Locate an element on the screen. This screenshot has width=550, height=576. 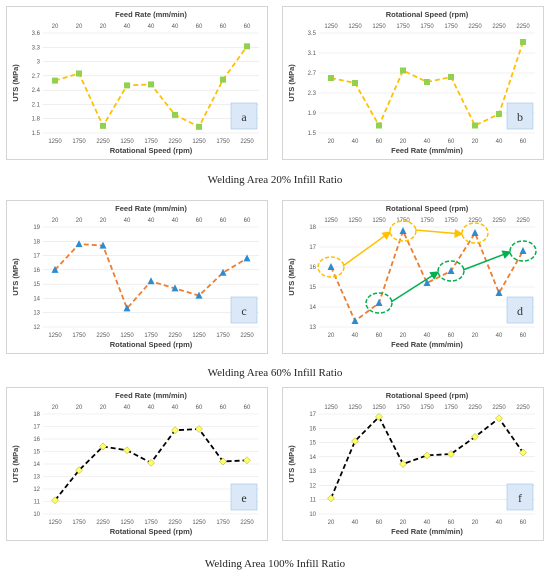
y-tick-label: 18 is located at coordinates (312, 228).